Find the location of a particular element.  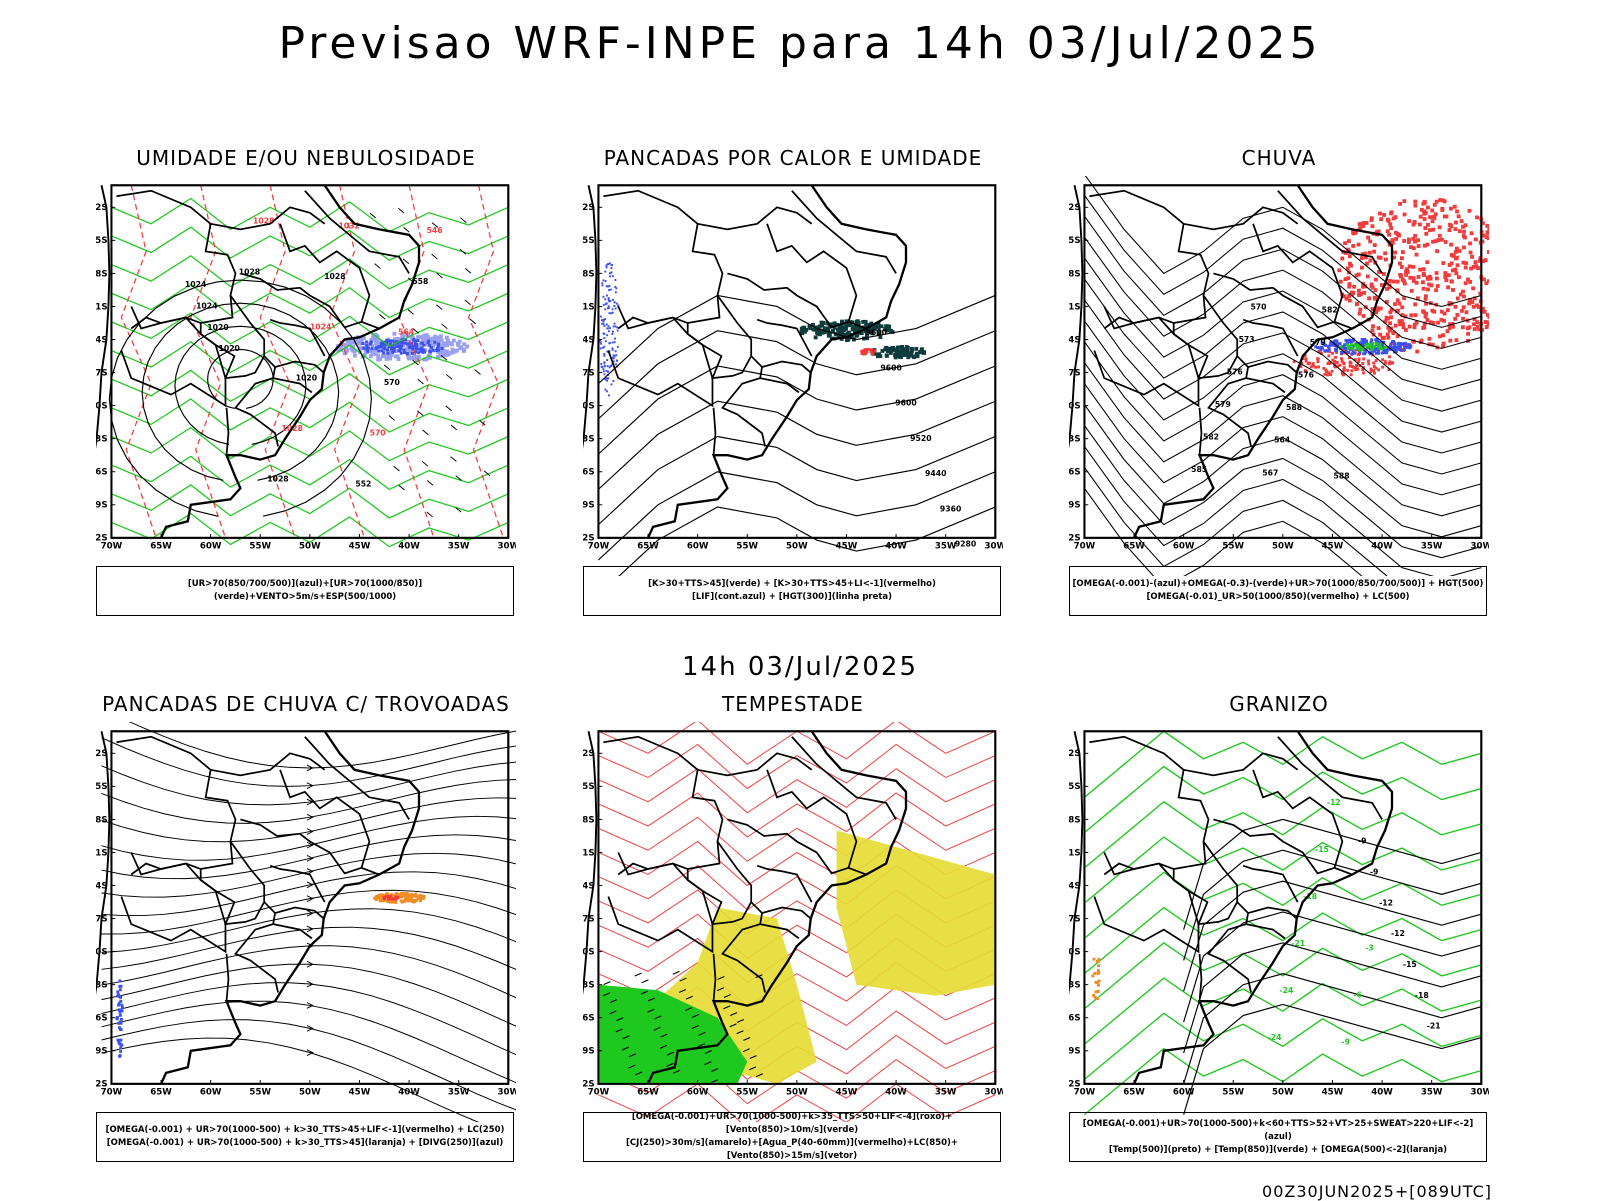

convection-green-2-cell is located at coordinates (889, 349).